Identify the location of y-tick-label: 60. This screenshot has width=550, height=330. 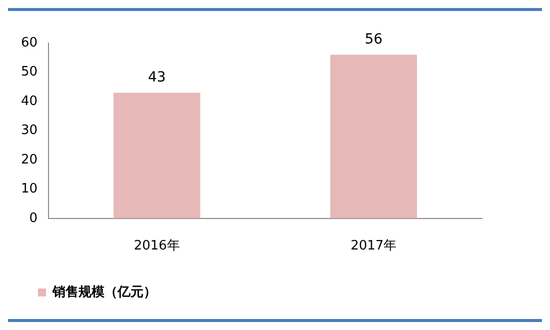
(29, 42).